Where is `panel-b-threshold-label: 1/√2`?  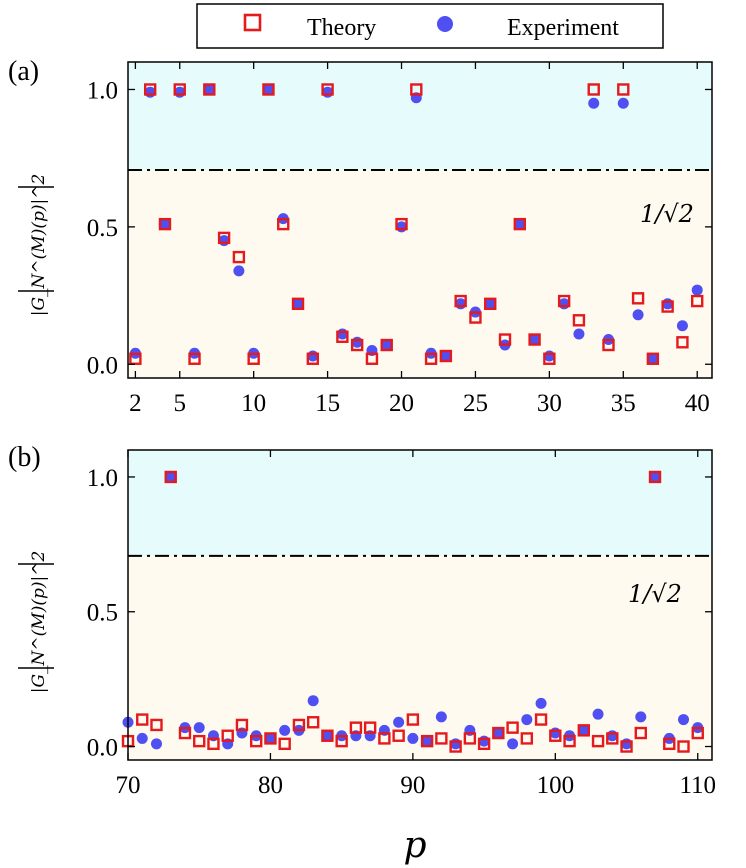
panel-b-threshold-label: 1/√2 is located at coordinates (655, 594).